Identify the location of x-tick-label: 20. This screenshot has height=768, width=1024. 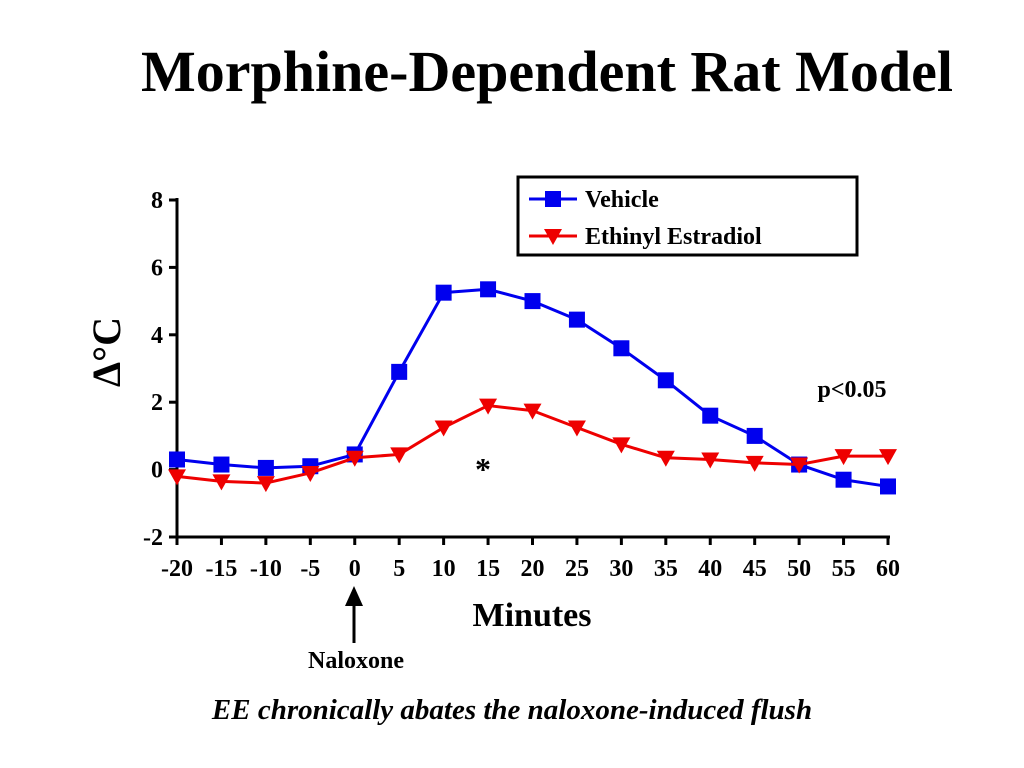
(533, 569).